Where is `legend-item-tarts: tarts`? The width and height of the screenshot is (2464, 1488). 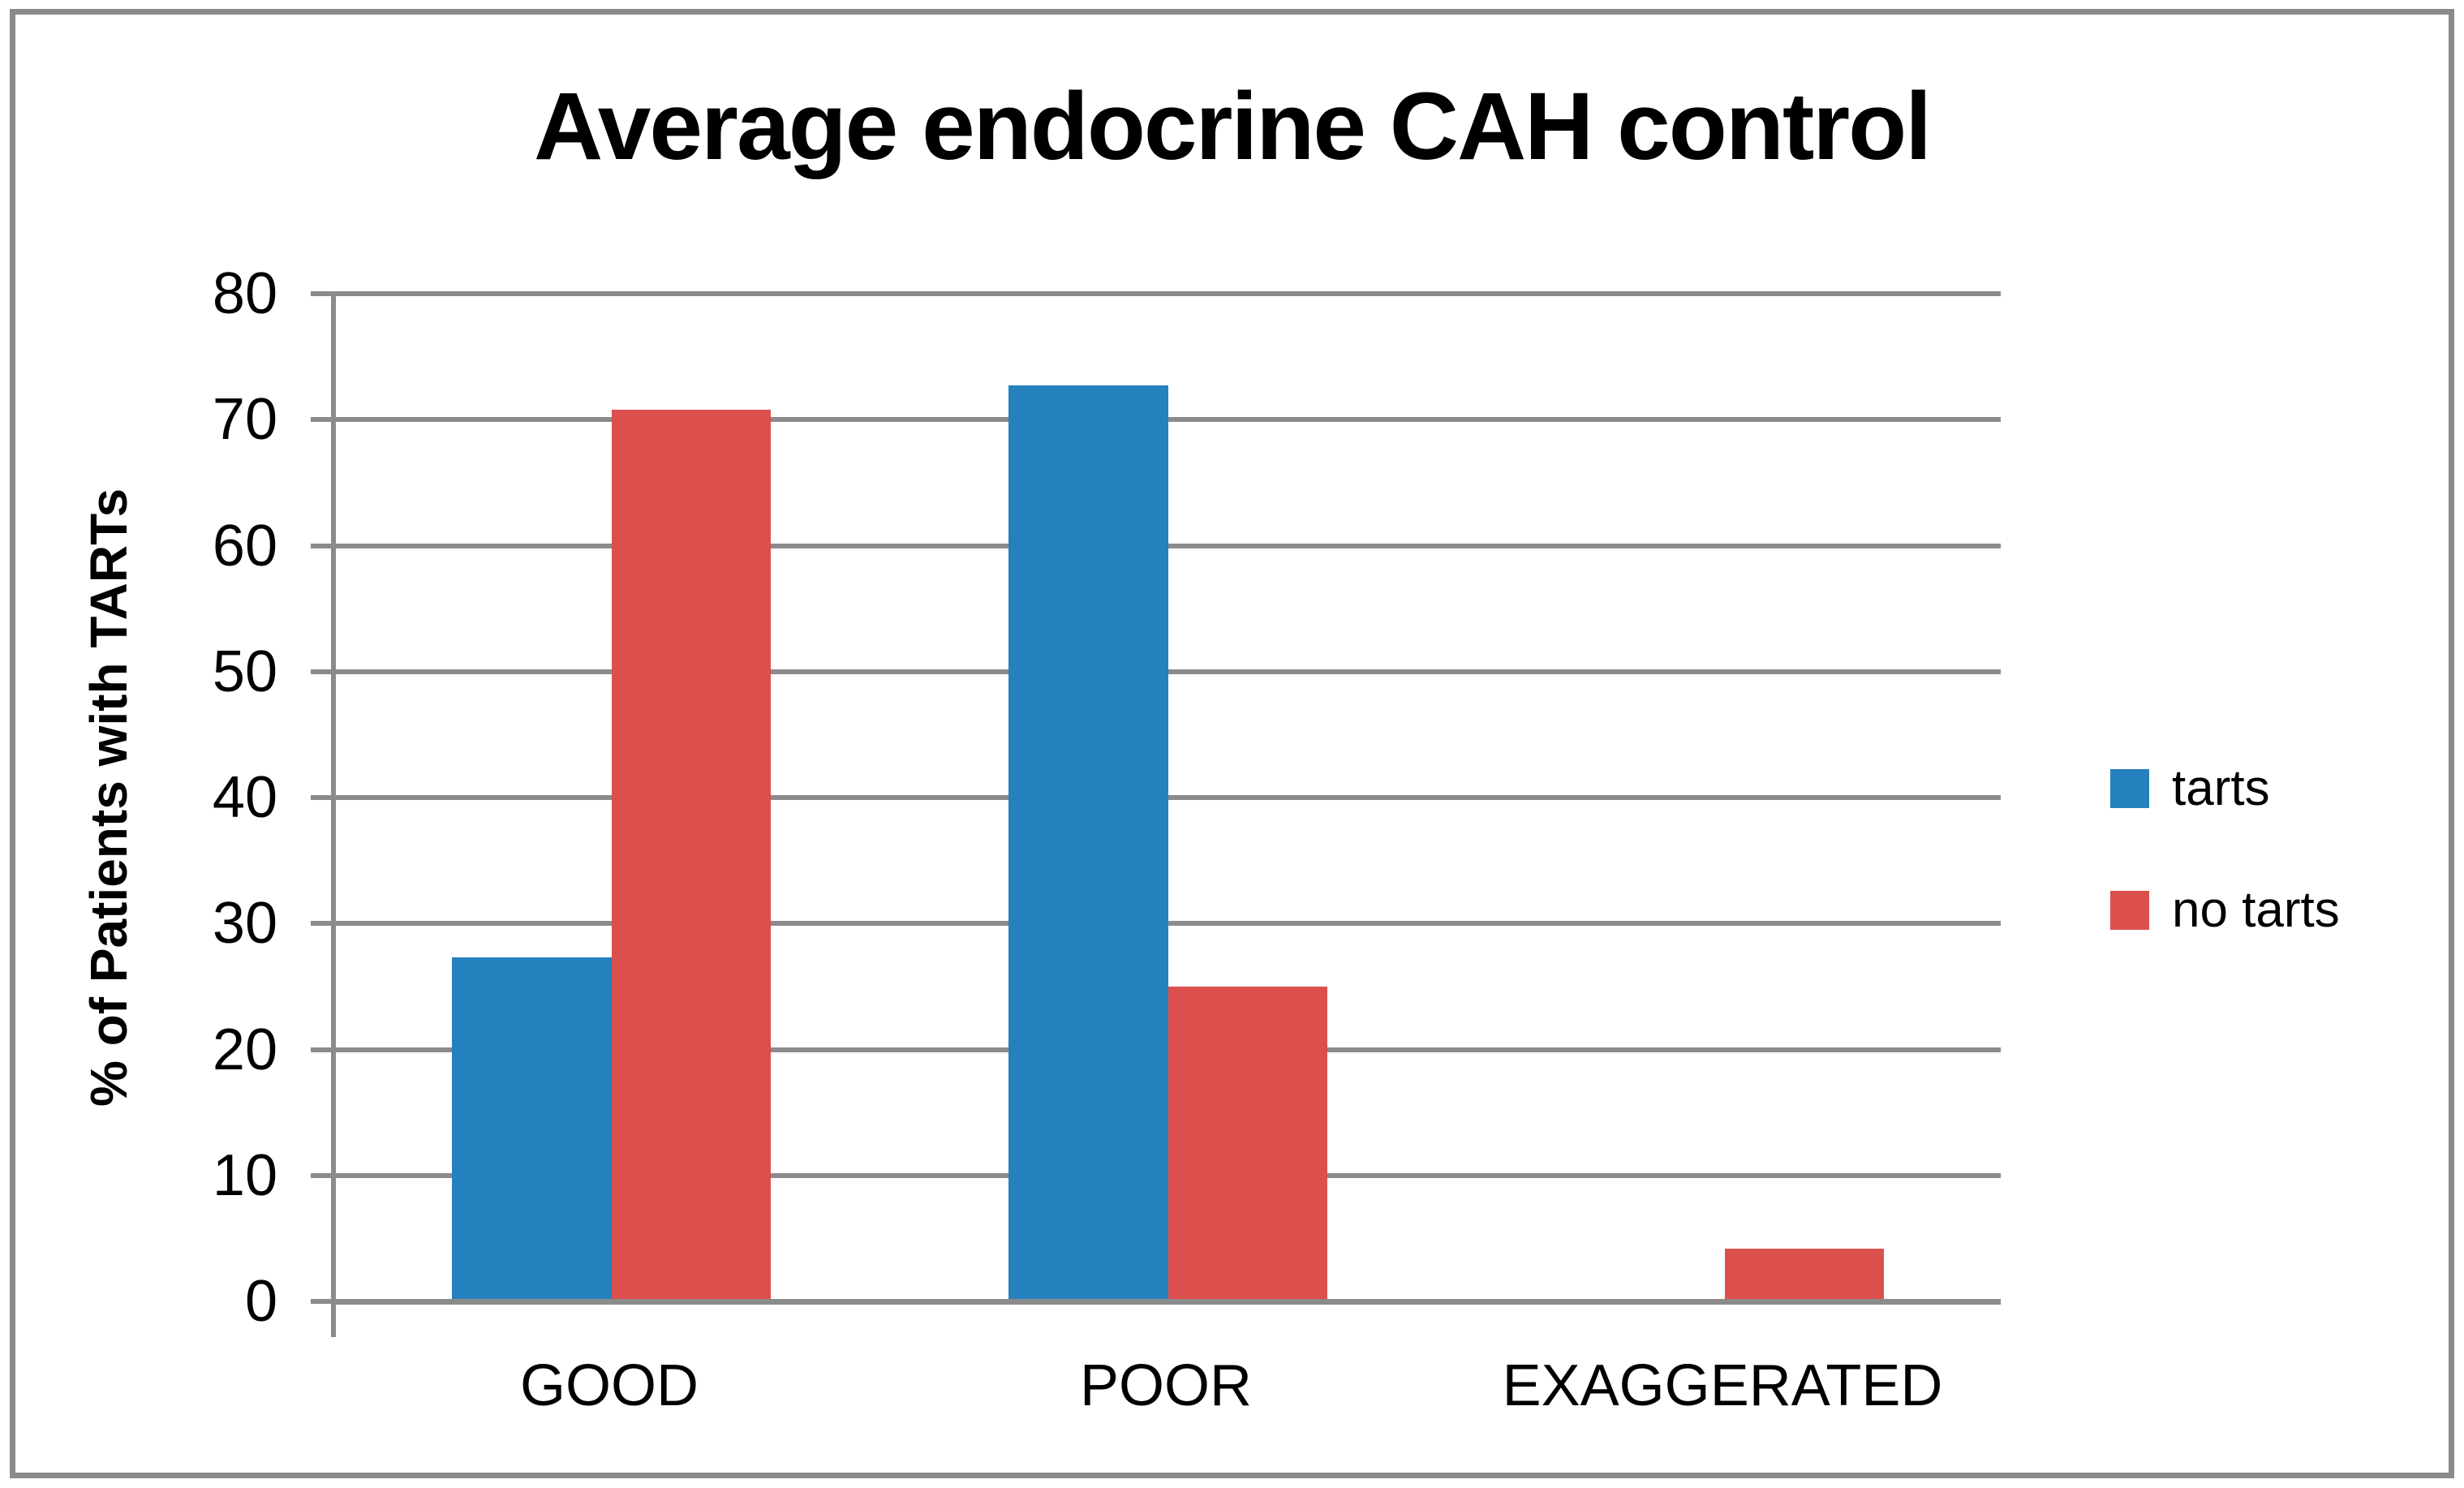
legend-item-tarts: tarts is located at coordinates (2190, 788).